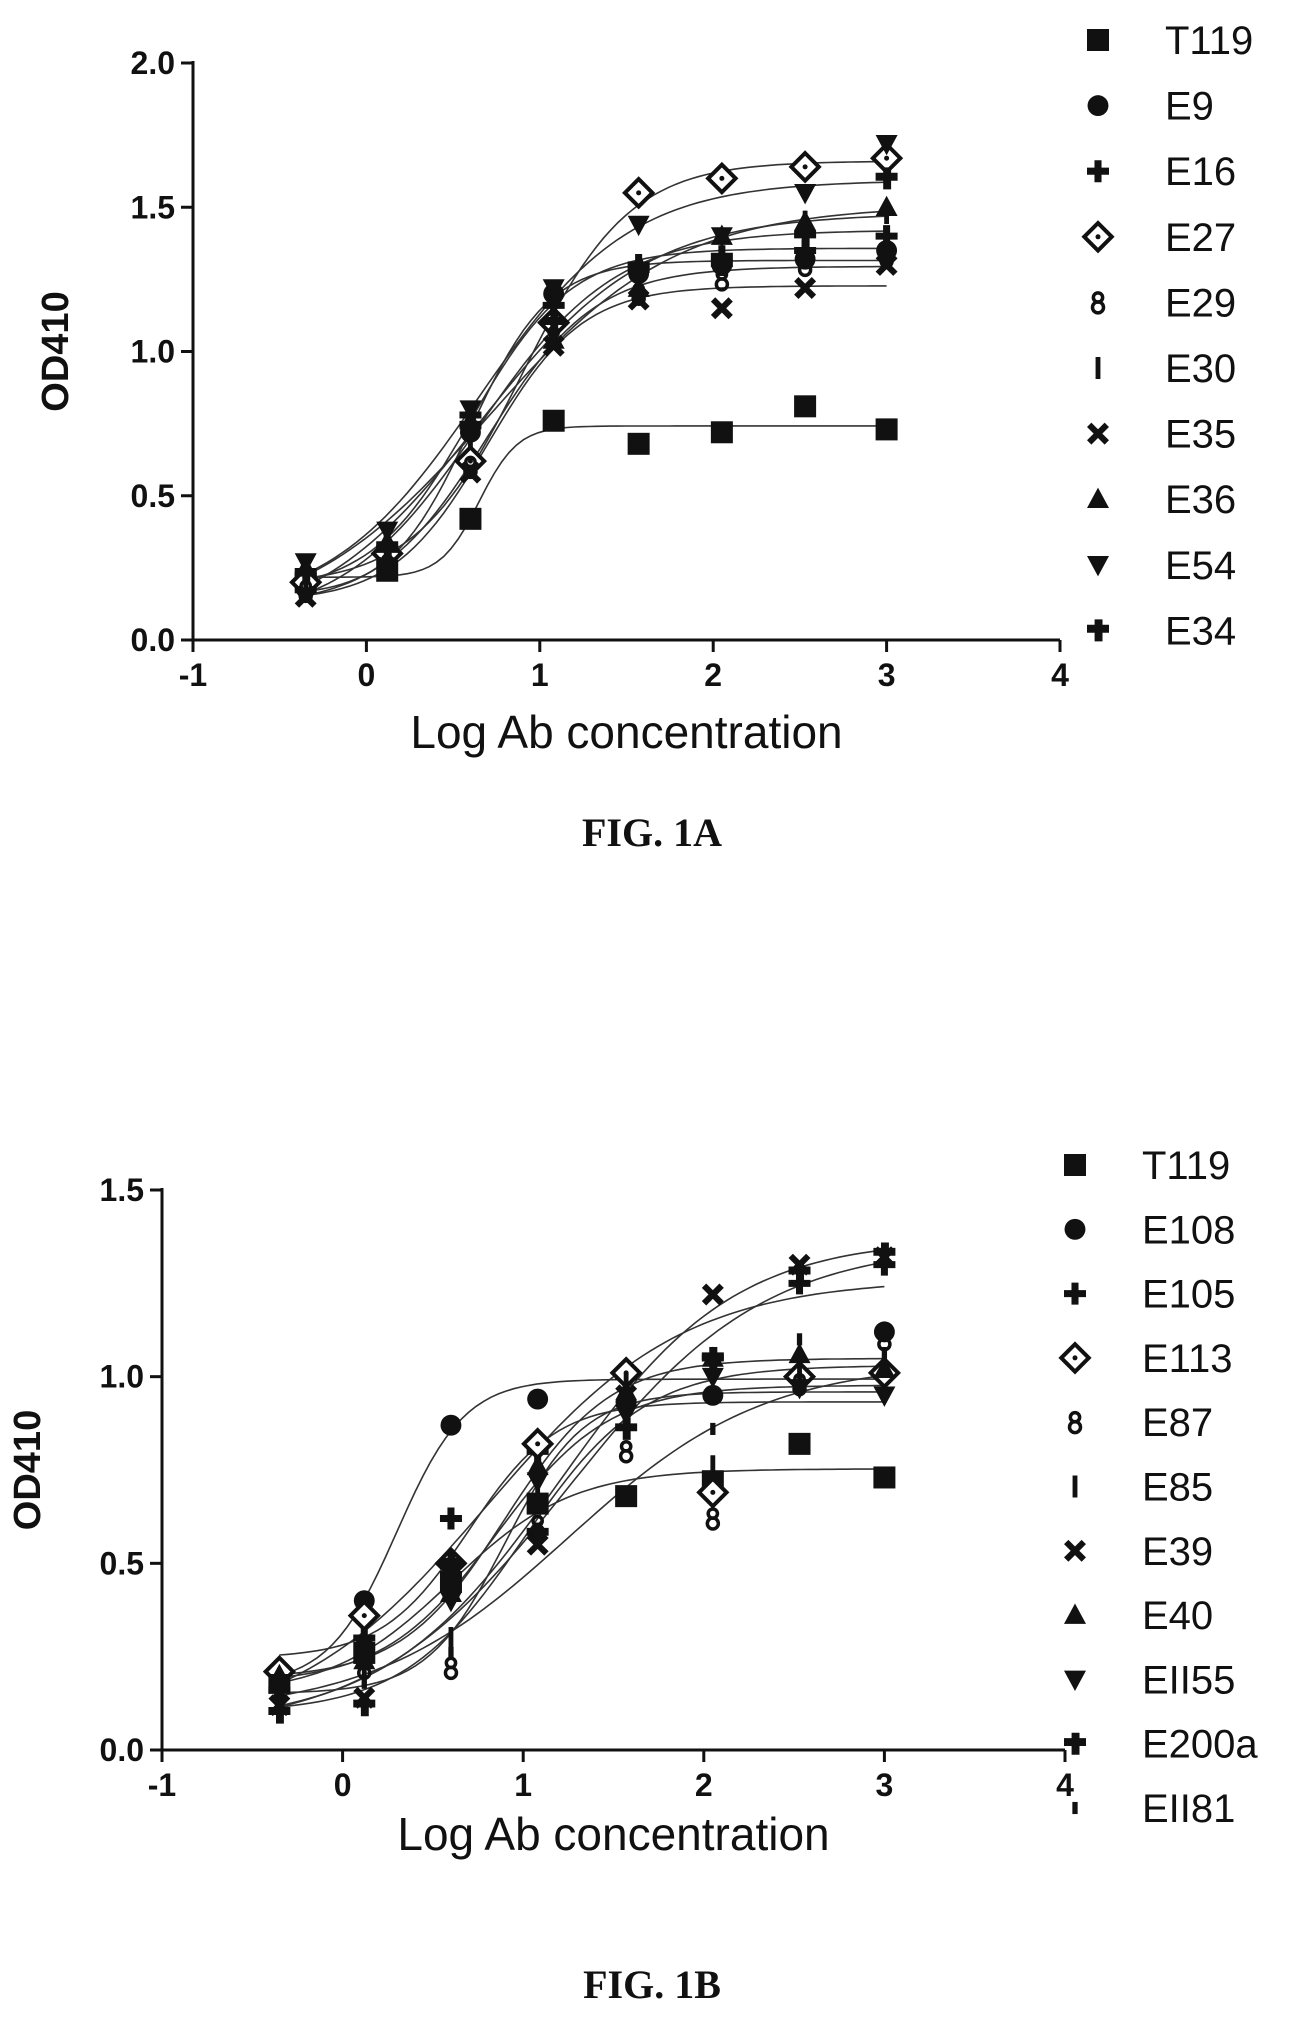  Describe the element at coordinates (1098, 303) in the screenshot. I see `legend-marker-e29` at that location.